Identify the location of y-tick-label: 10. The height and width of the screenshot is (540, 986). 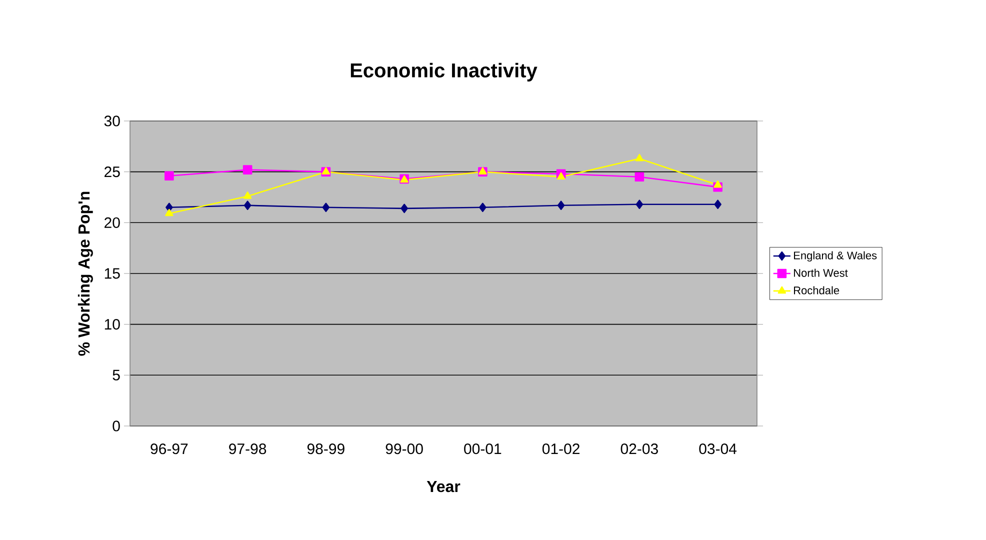
(112, 324).